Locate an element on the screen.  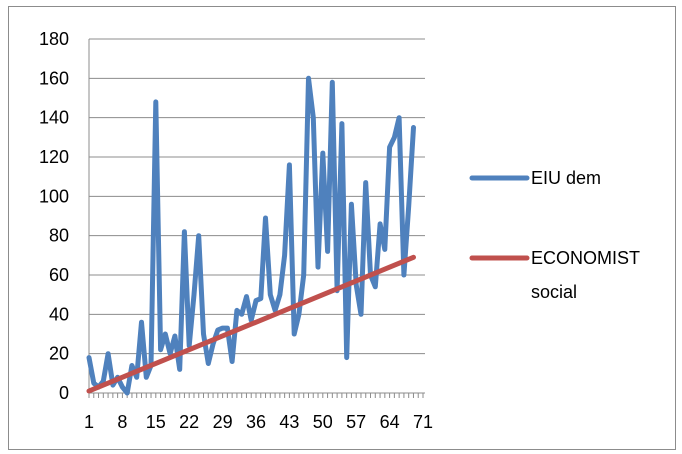
x-tick-label: 36 is located at coordinates (256, 422).